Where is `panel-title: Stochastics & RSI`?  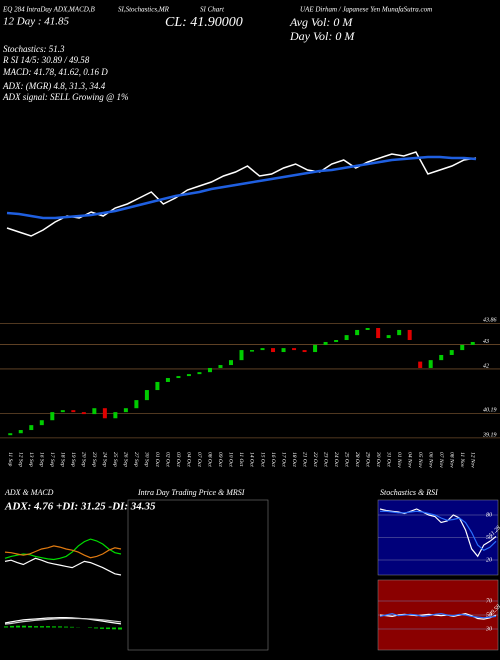
panel-title: Stochastics & RSI is located at coordinates (409, 492).